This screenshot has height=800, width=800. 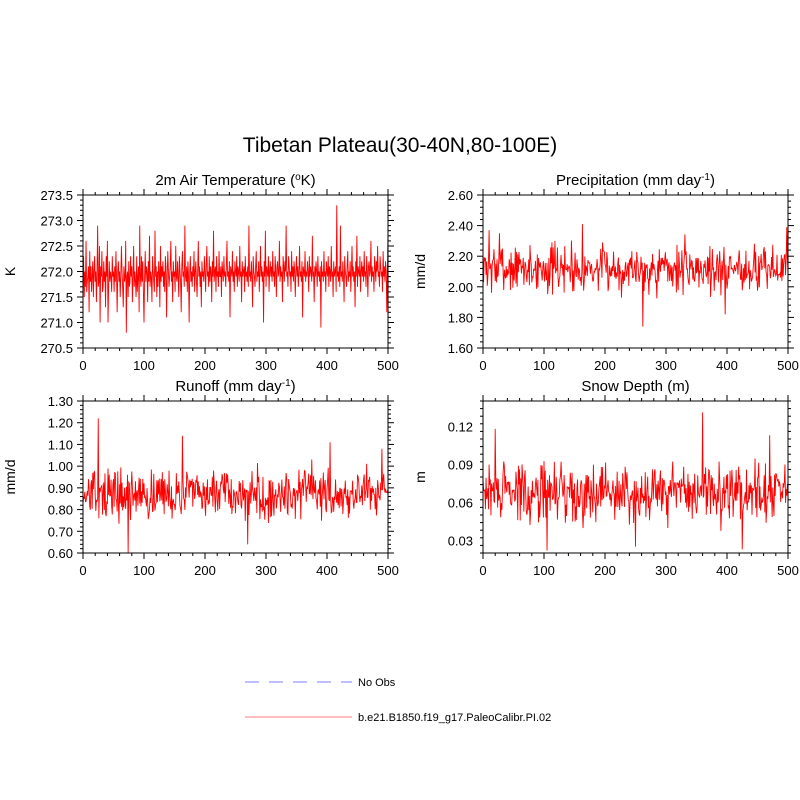 I want to click on y-tick-label: 0.60, so click(x=60, y=553).